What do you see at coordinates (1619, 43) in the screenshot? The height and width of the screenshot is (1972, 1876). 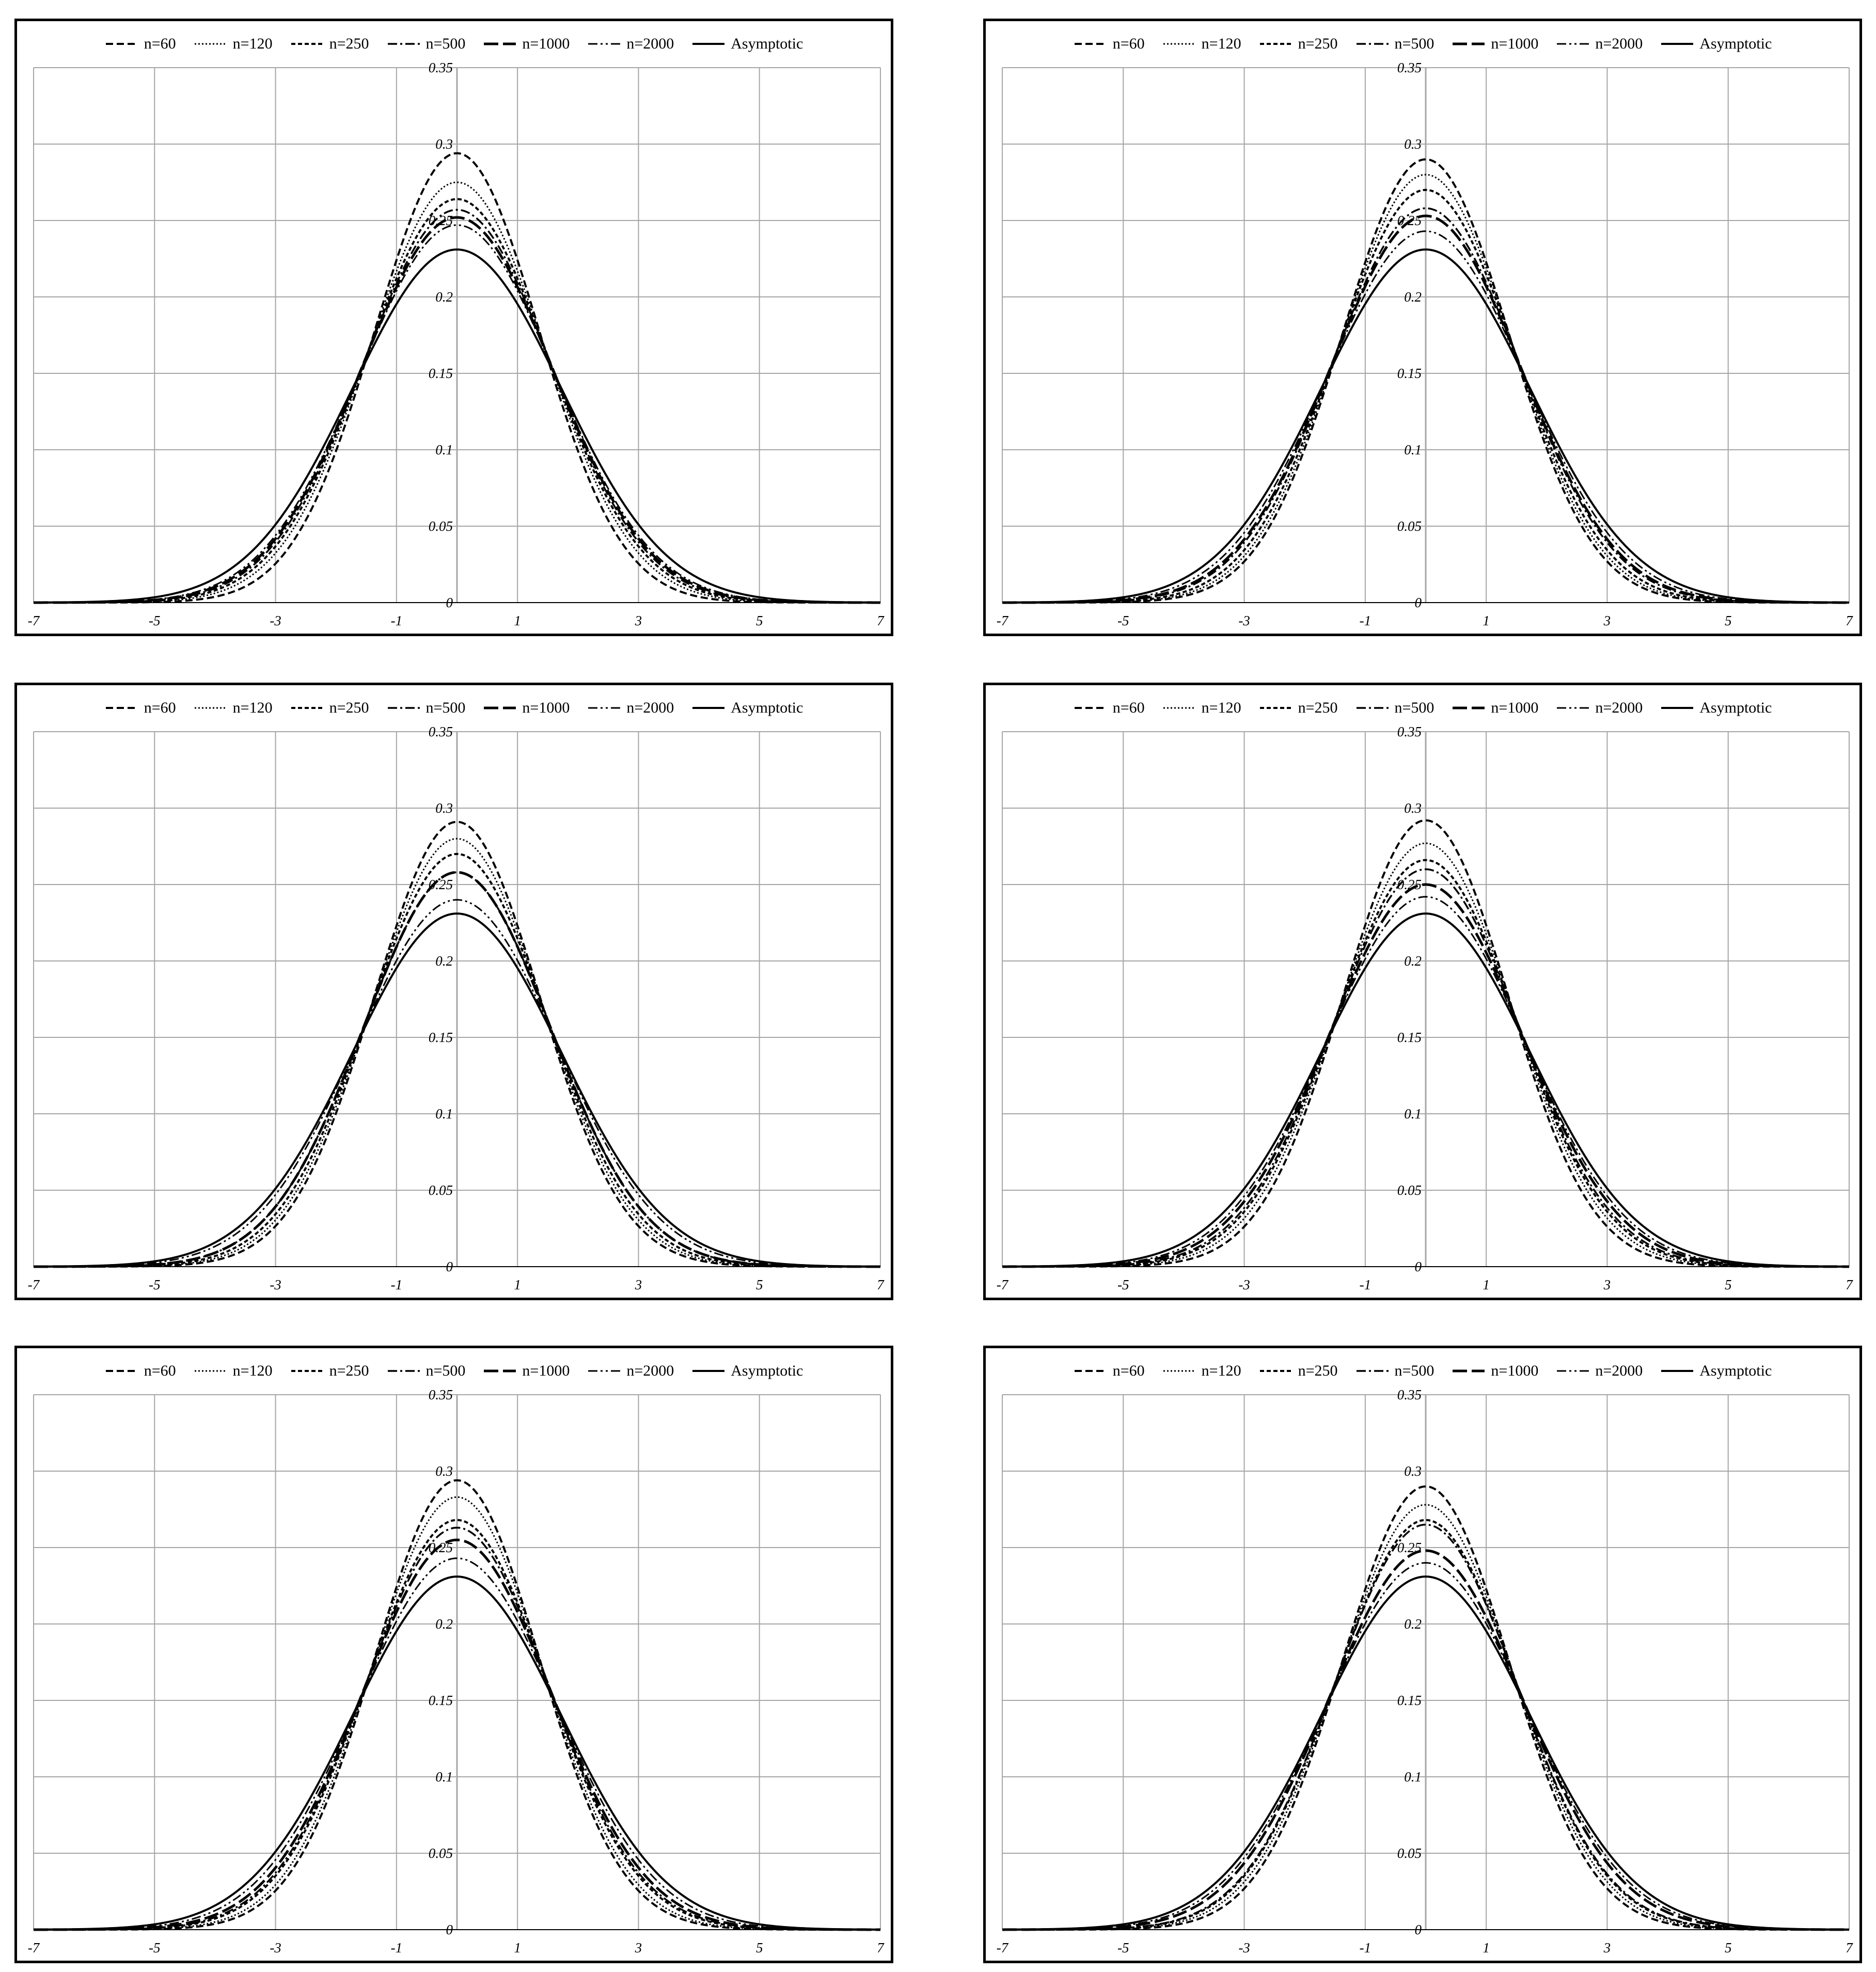 I see `legend-label: n=2000` at bounding box center [1619, 43].